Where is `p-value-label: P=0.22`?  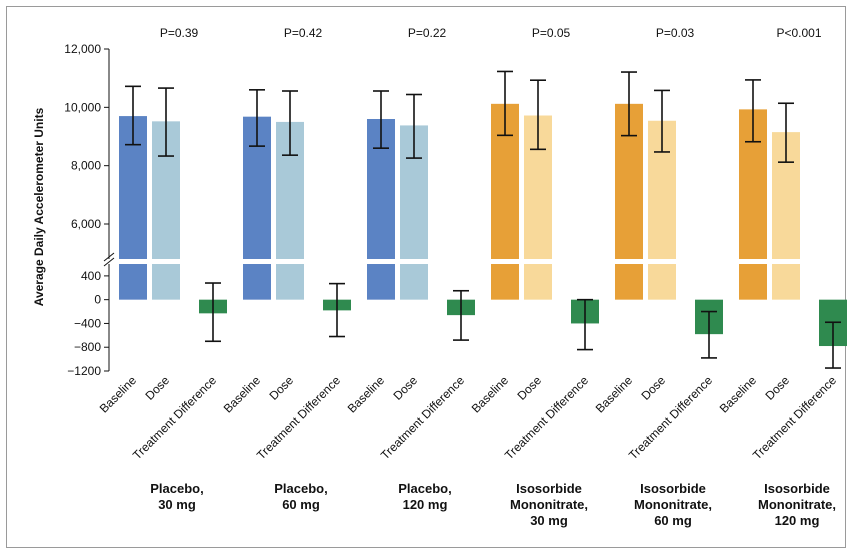
p-value-label: P=0.22 is located at coordinates (427, 33).